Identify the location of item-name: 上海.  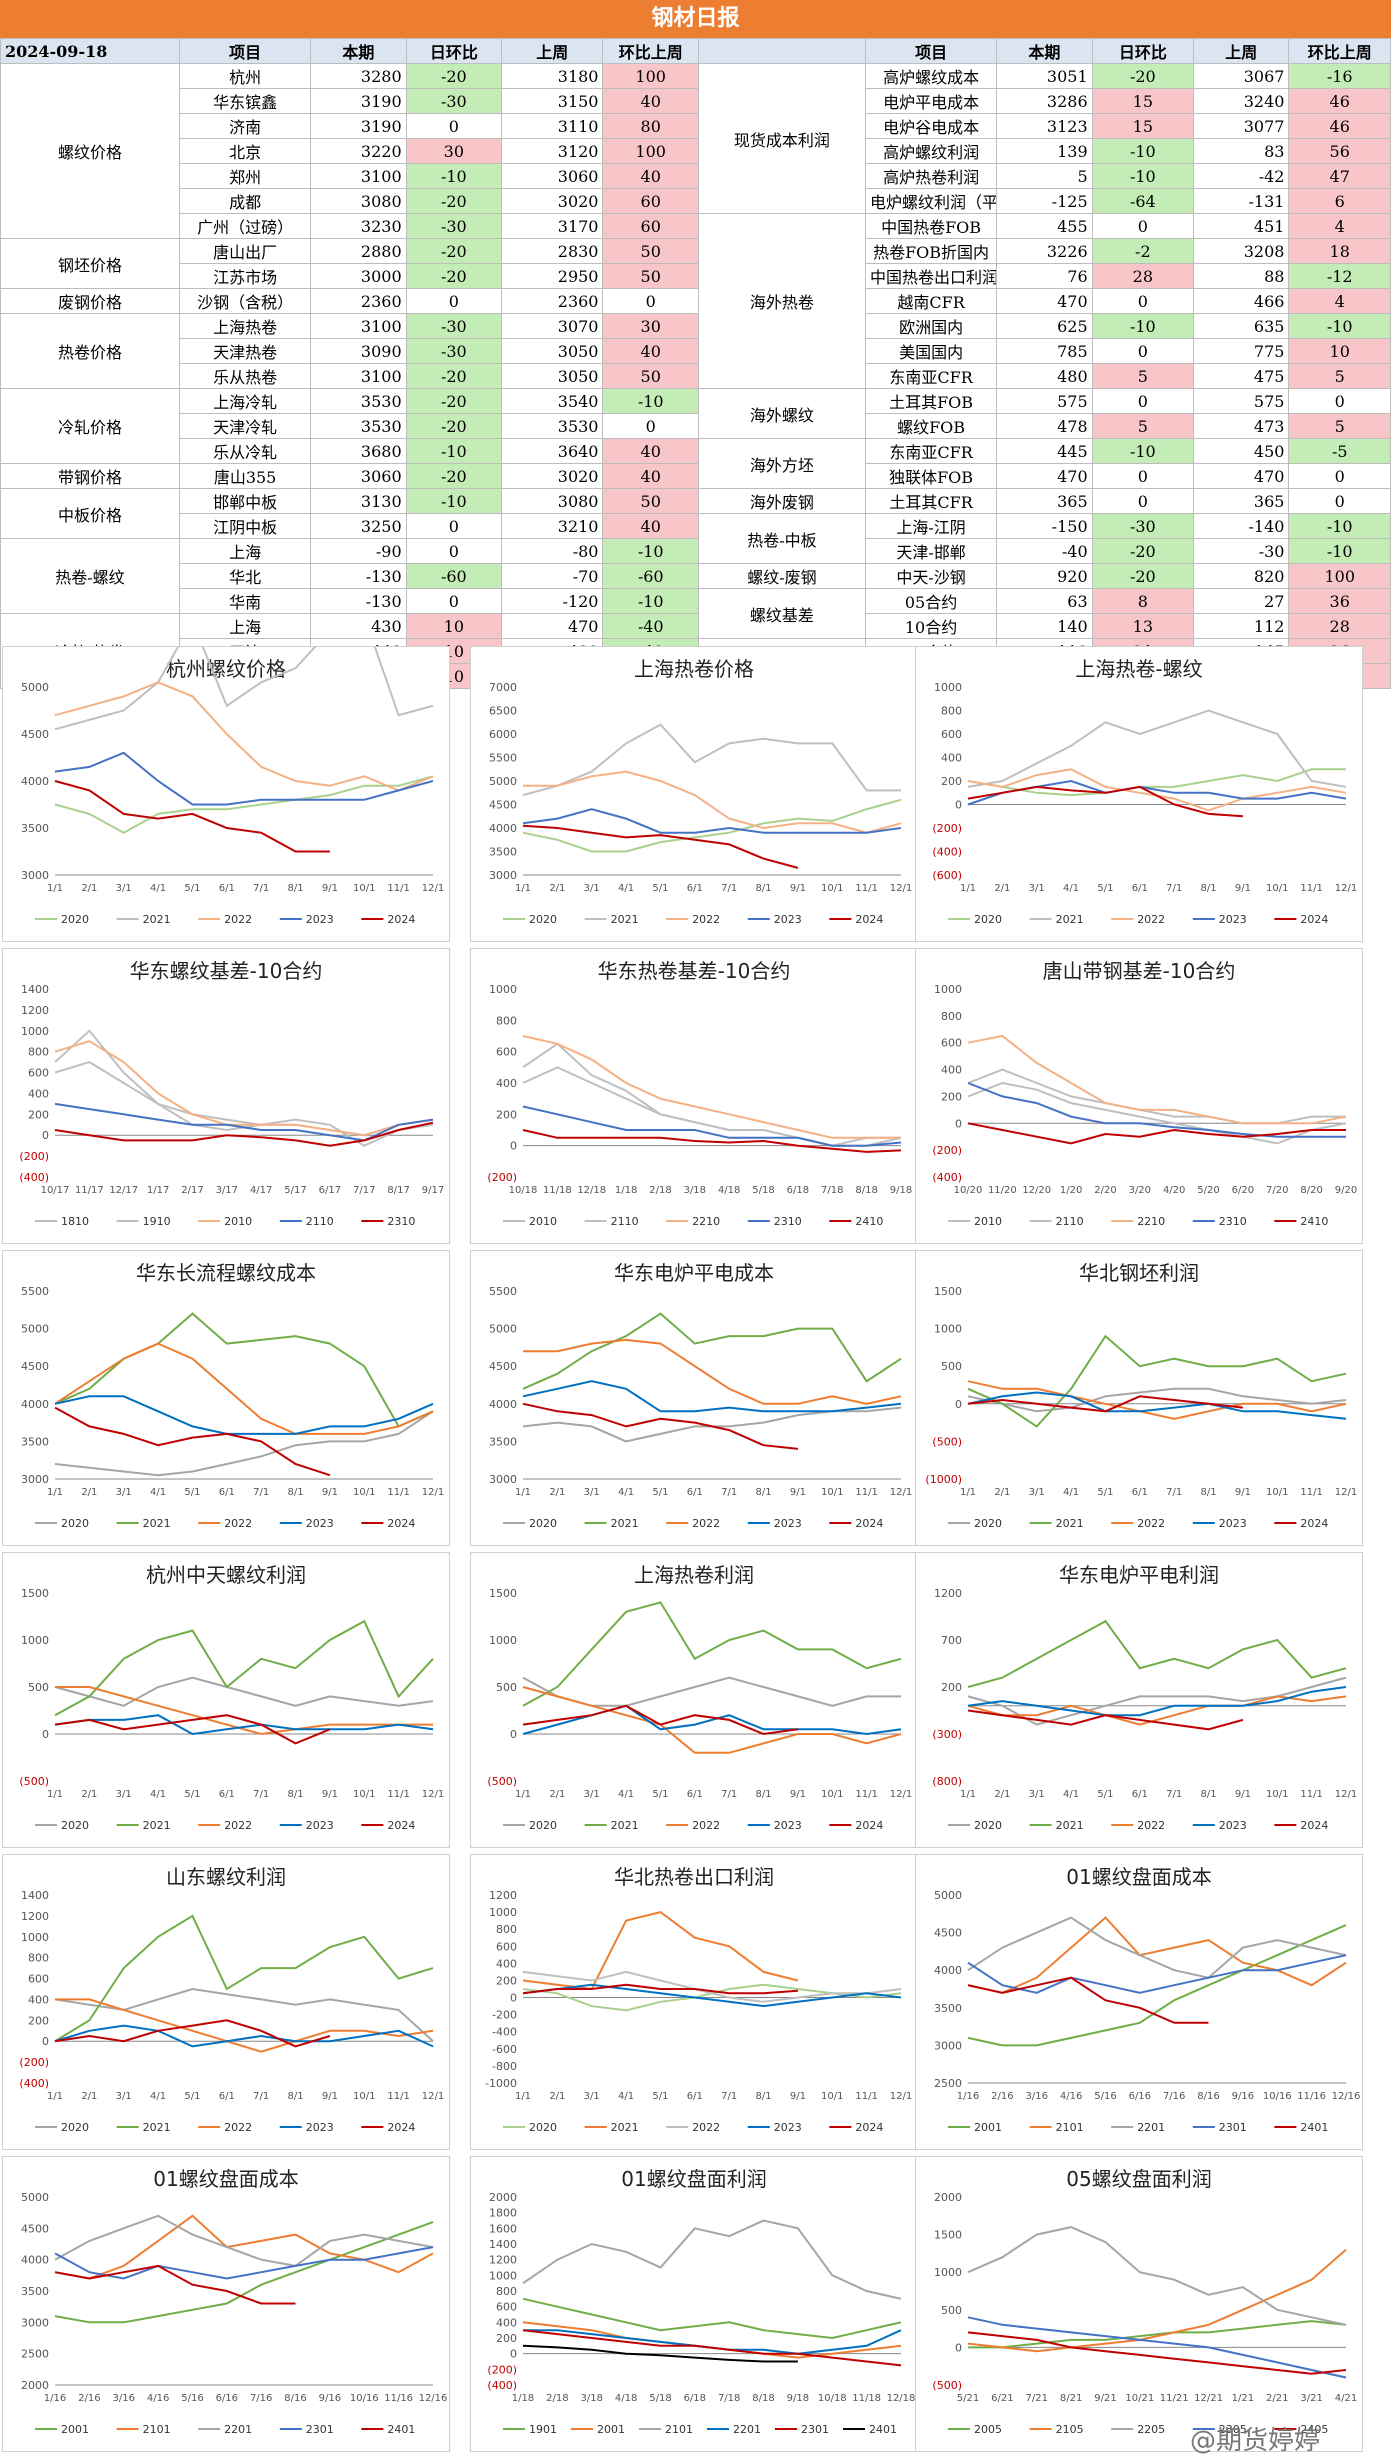
(245, 626).